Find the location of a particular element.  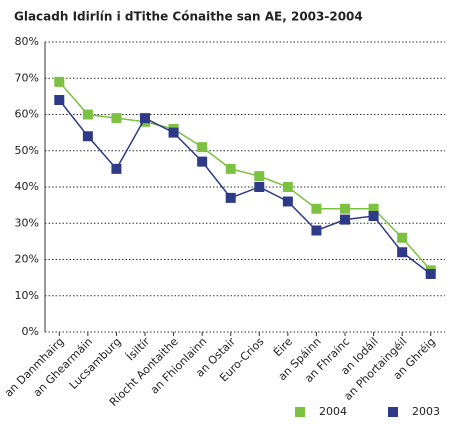

x-tick-label: Éire is located at coordinates (283, 347).